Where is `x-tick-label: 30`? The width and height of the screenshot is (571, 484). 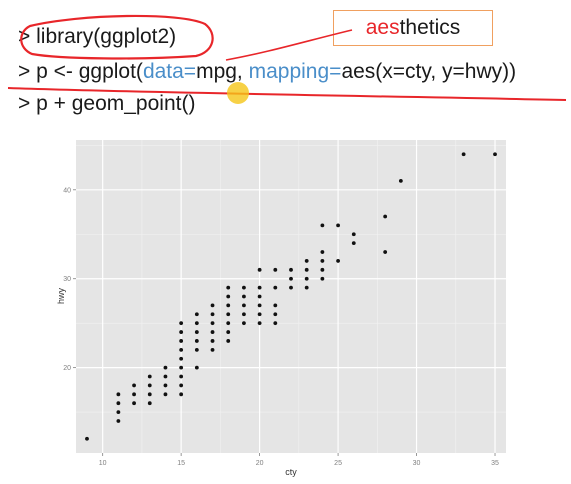 x-tick-label: 30 is located at coordinates (417, 463).